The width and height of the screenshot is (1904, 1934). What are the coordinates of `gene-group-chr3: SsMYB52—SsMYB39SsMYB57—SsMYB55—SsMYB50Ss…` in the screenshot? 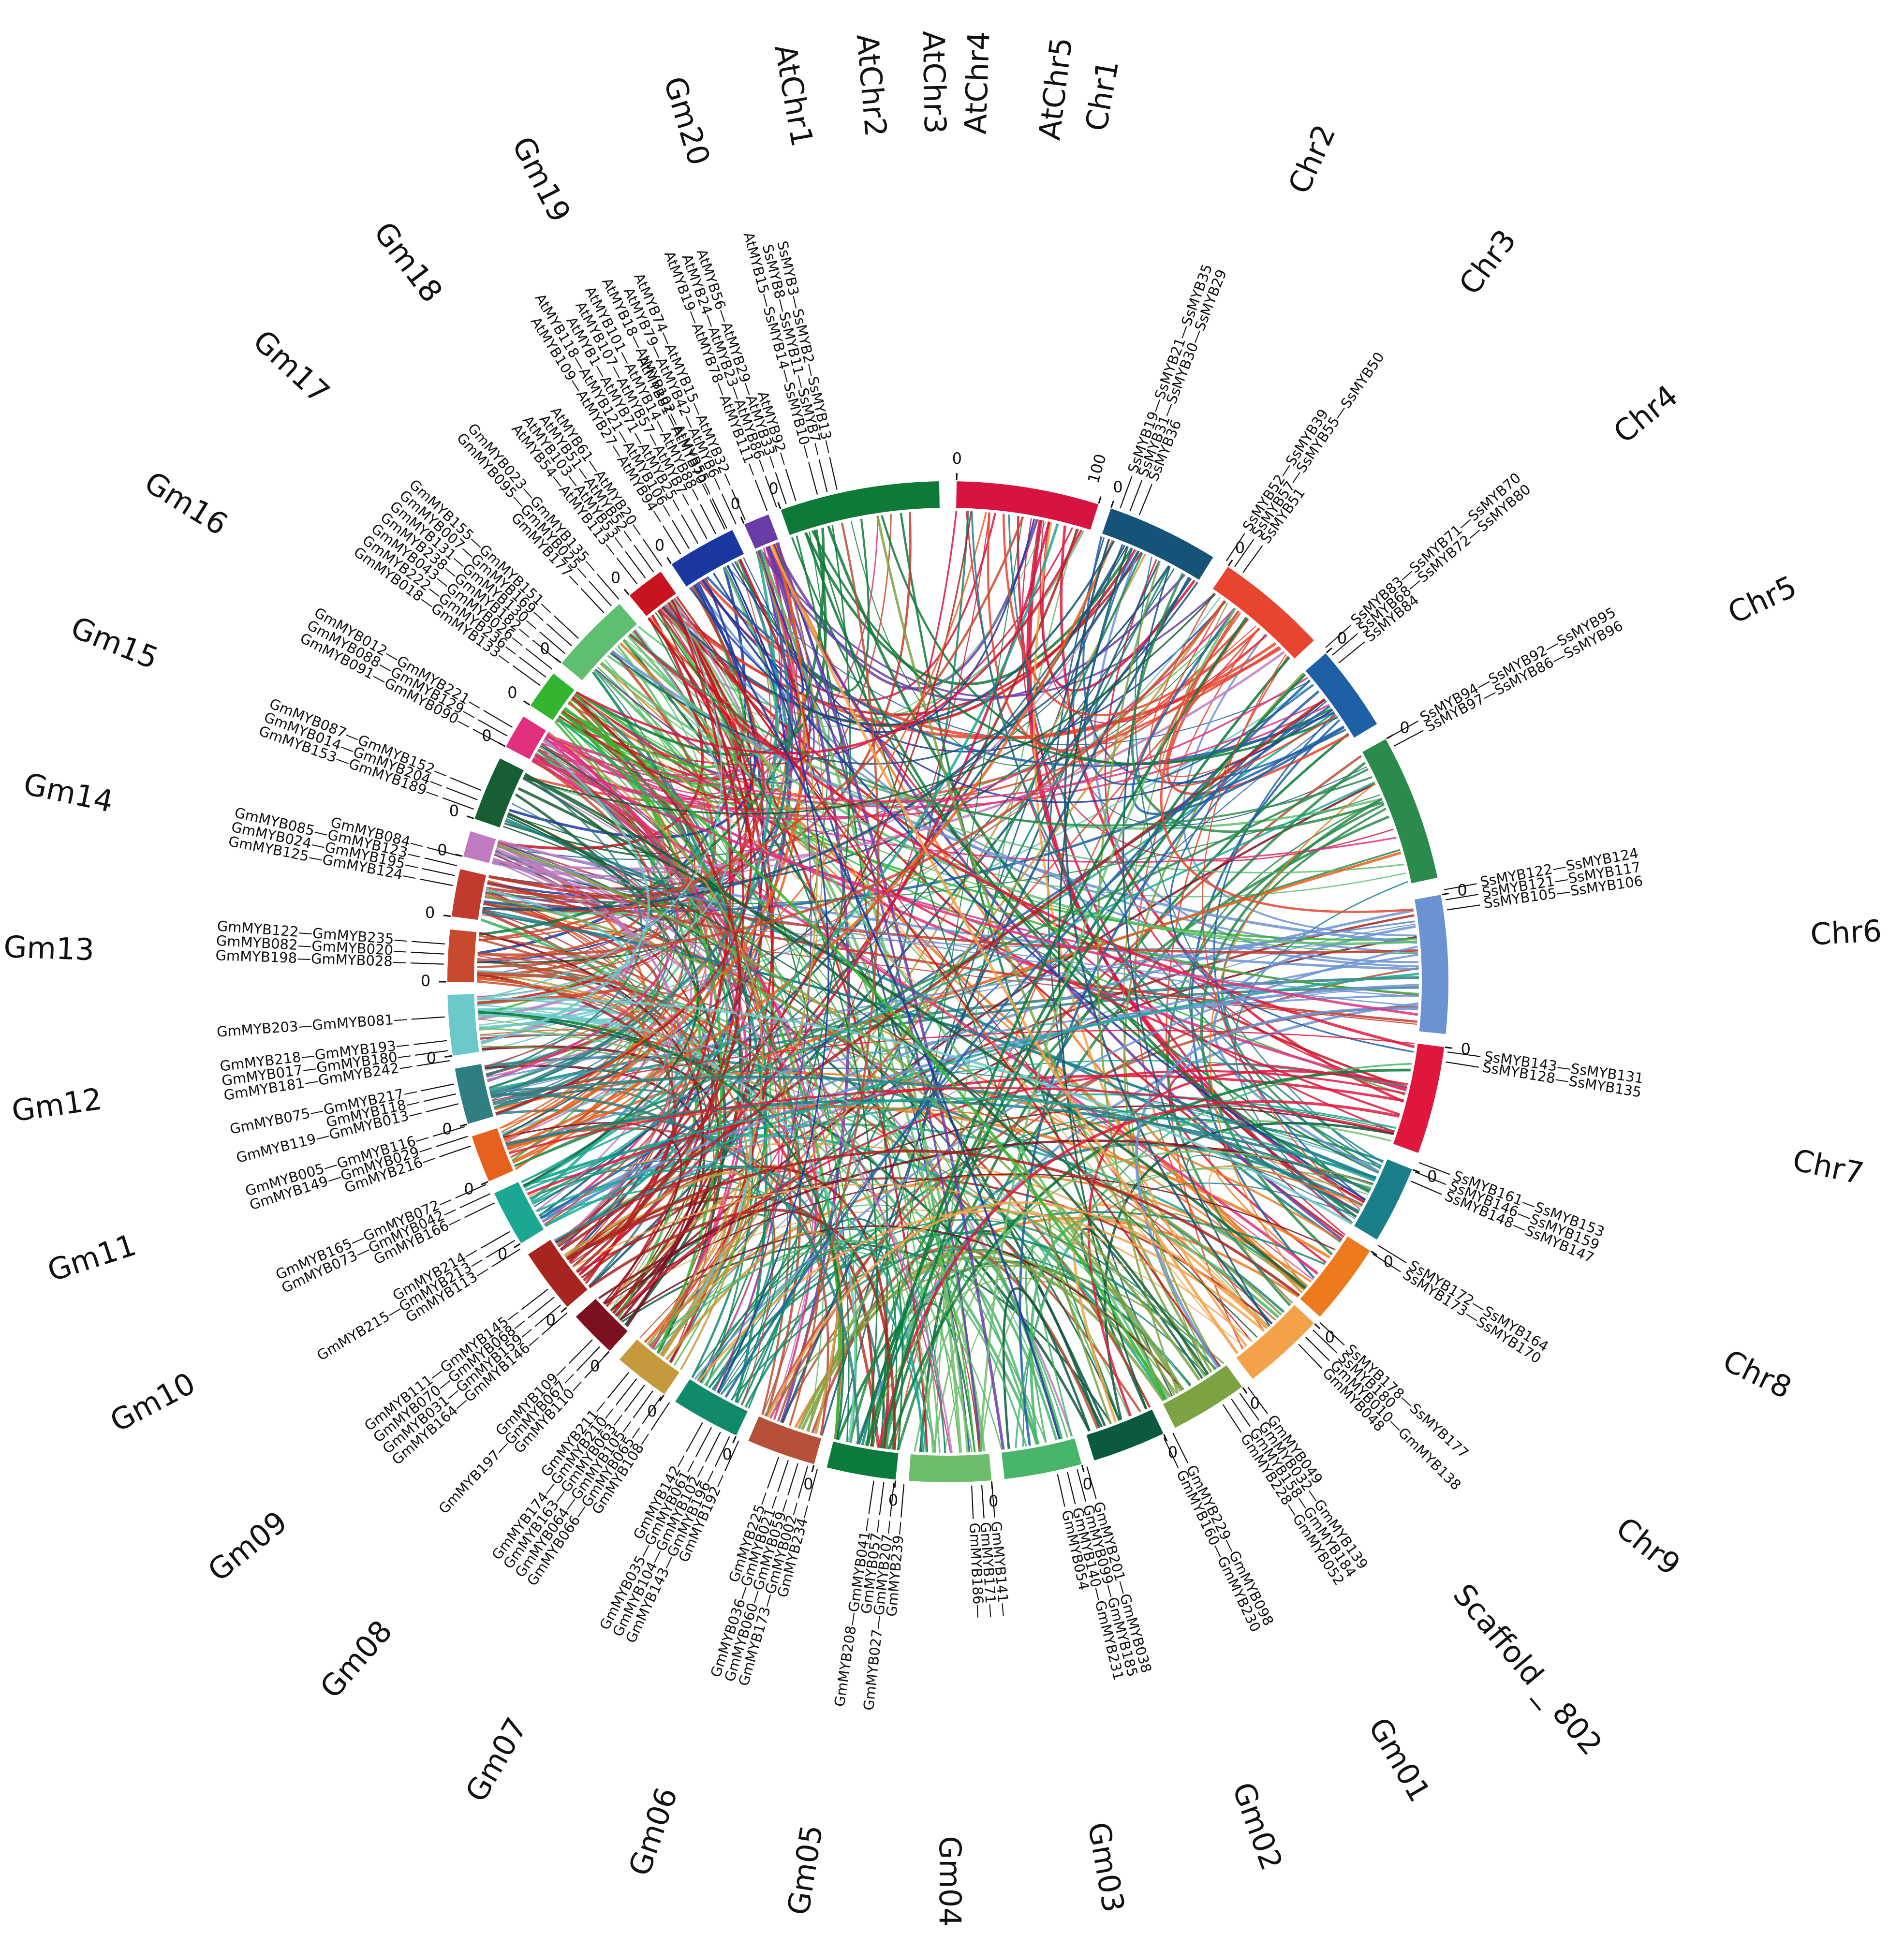 It's located at (1306, 461).